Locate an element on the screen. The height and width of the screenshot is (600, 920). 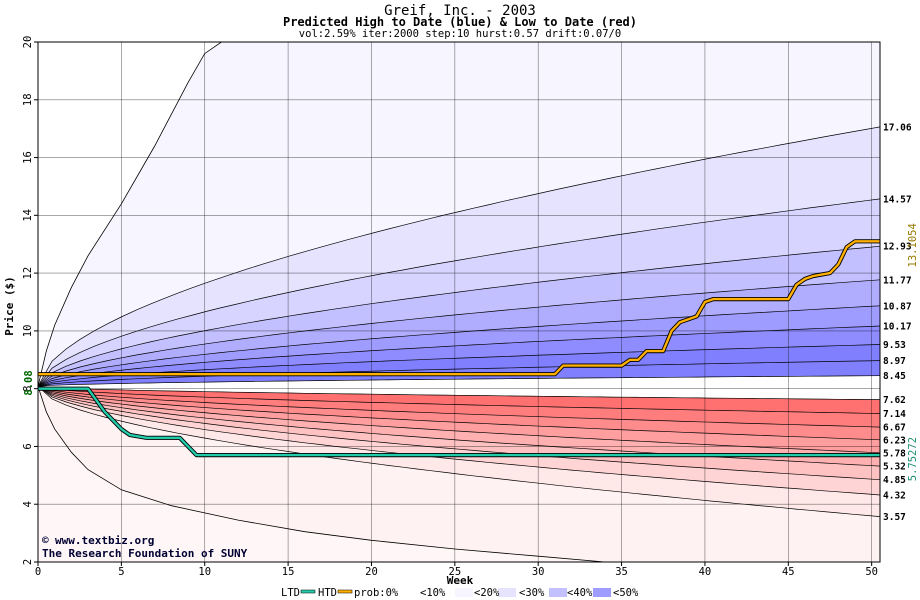
level-label: 7.14 is located at coordinates (894, 414).